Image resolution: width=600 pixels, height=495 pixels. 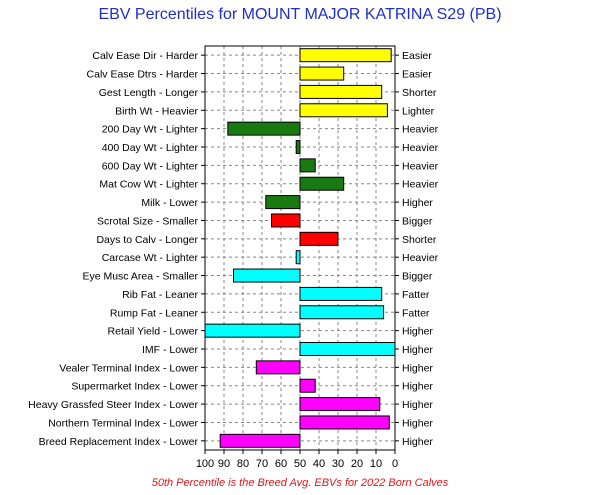 I want to click on row-left-label: Supermarket Index - Lower, so click(x=134, y=387).